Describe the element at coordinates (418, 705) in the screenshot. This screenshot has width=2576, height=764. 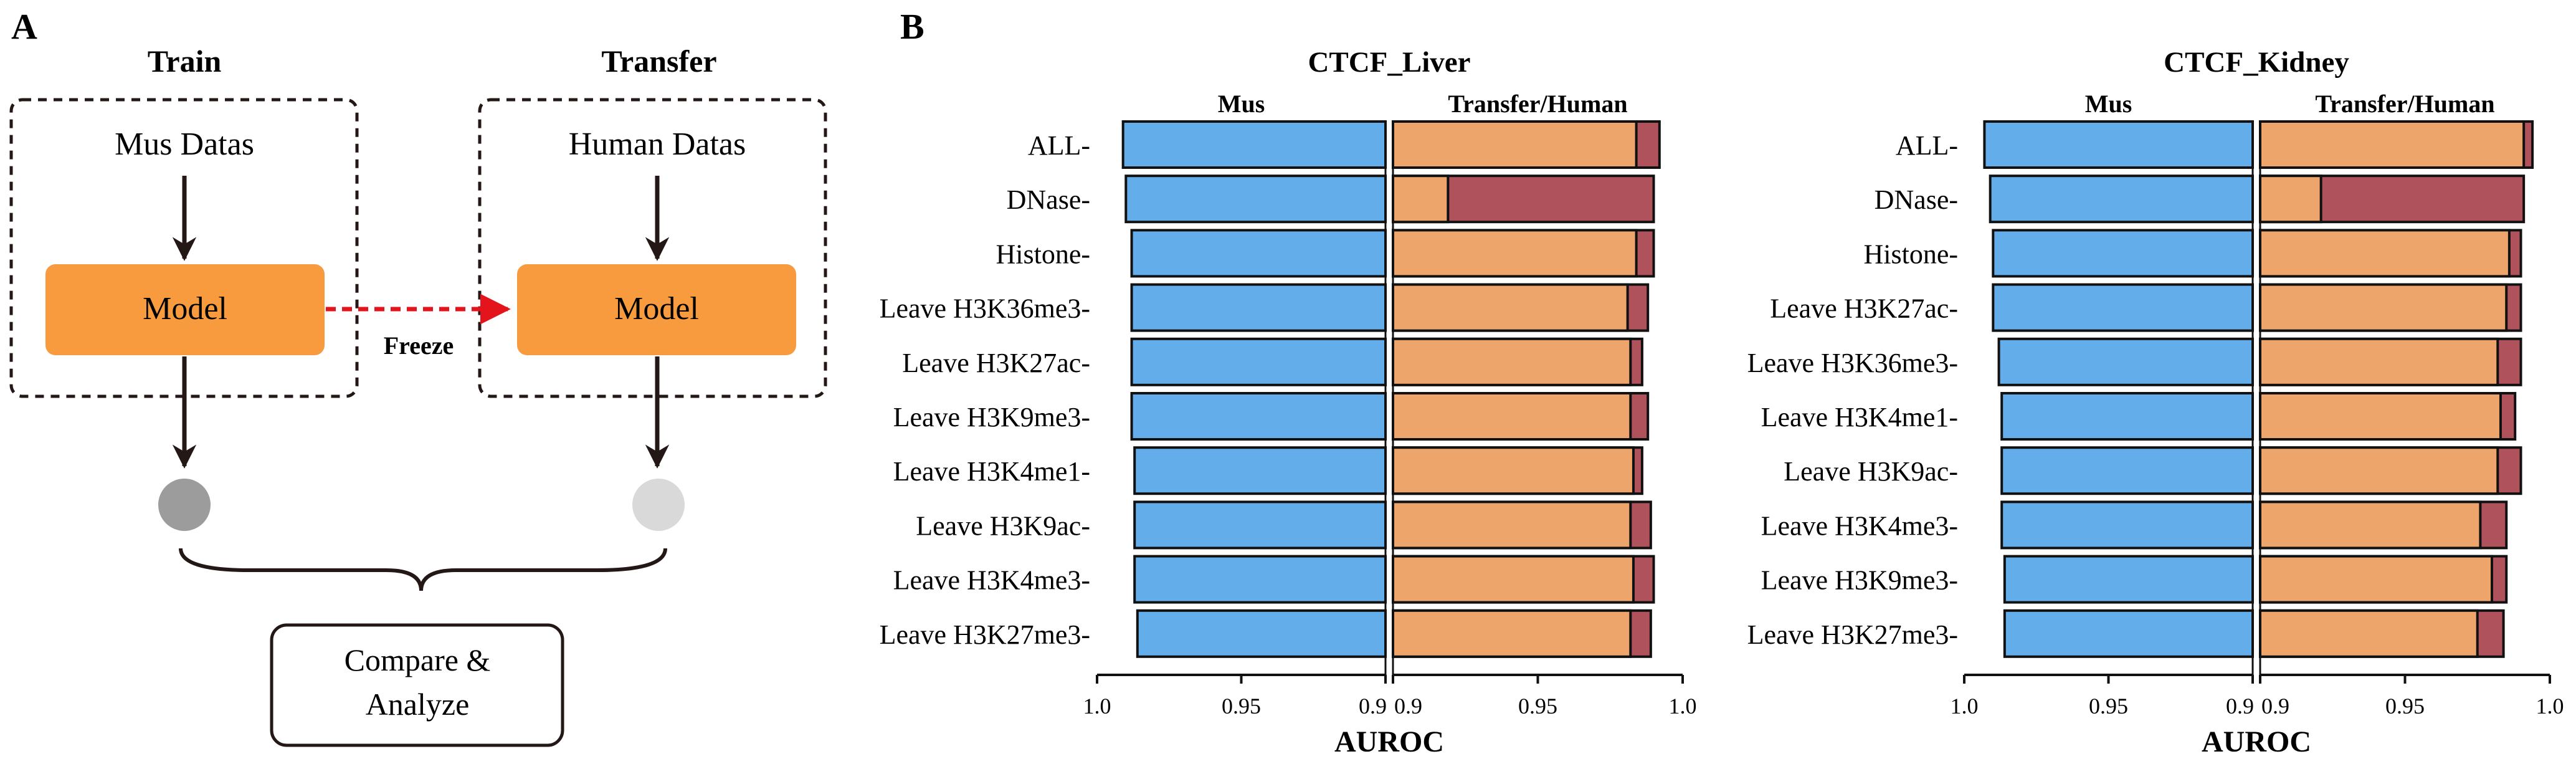
I see `compare-line-2: Analyze` at that location.